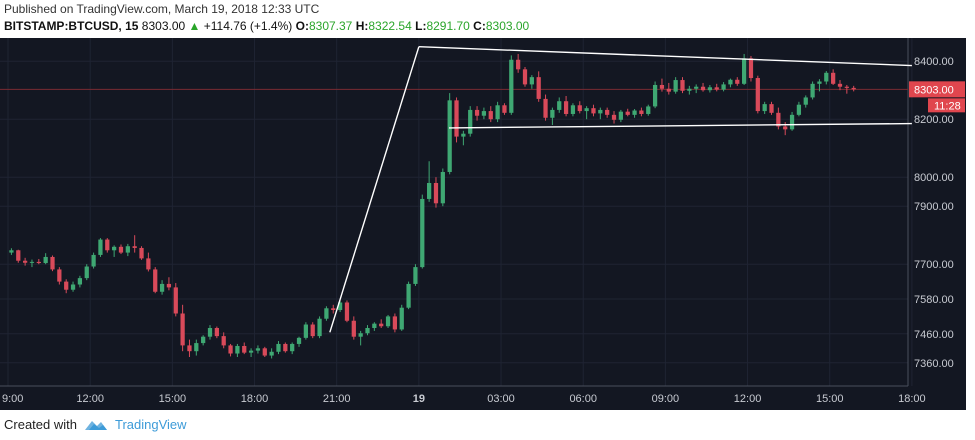  I want to click on price-tag-label: 8303.00, so click(934, 90).